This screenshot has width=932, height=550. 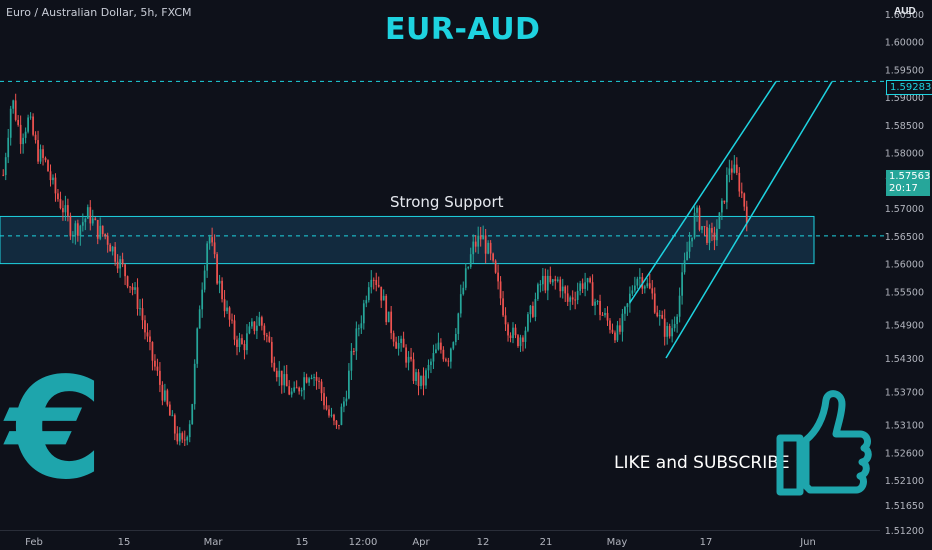 I want to click on bar-countdown: 20:17, so click(x=903, y=188).